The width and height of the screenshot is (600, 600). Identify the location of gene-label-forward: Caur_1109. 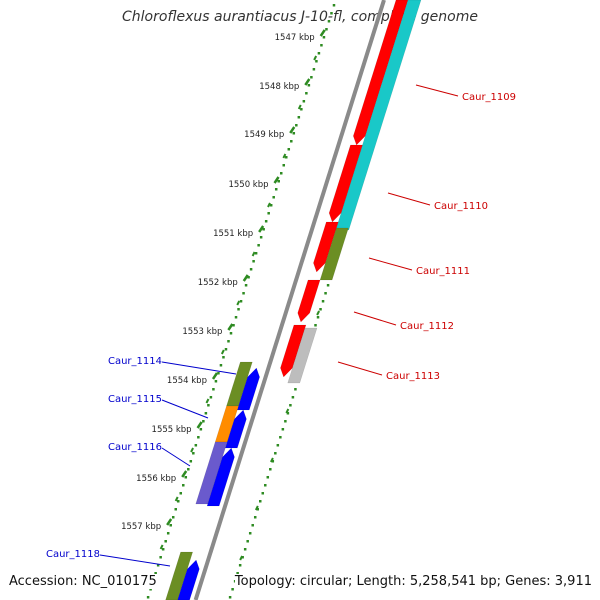
(489, 97).